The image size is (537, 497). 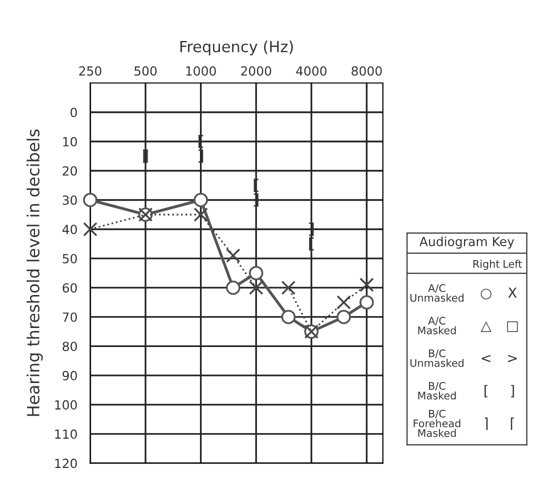 I want to click on x-tick-label: 250, so click(x=90, y=71).